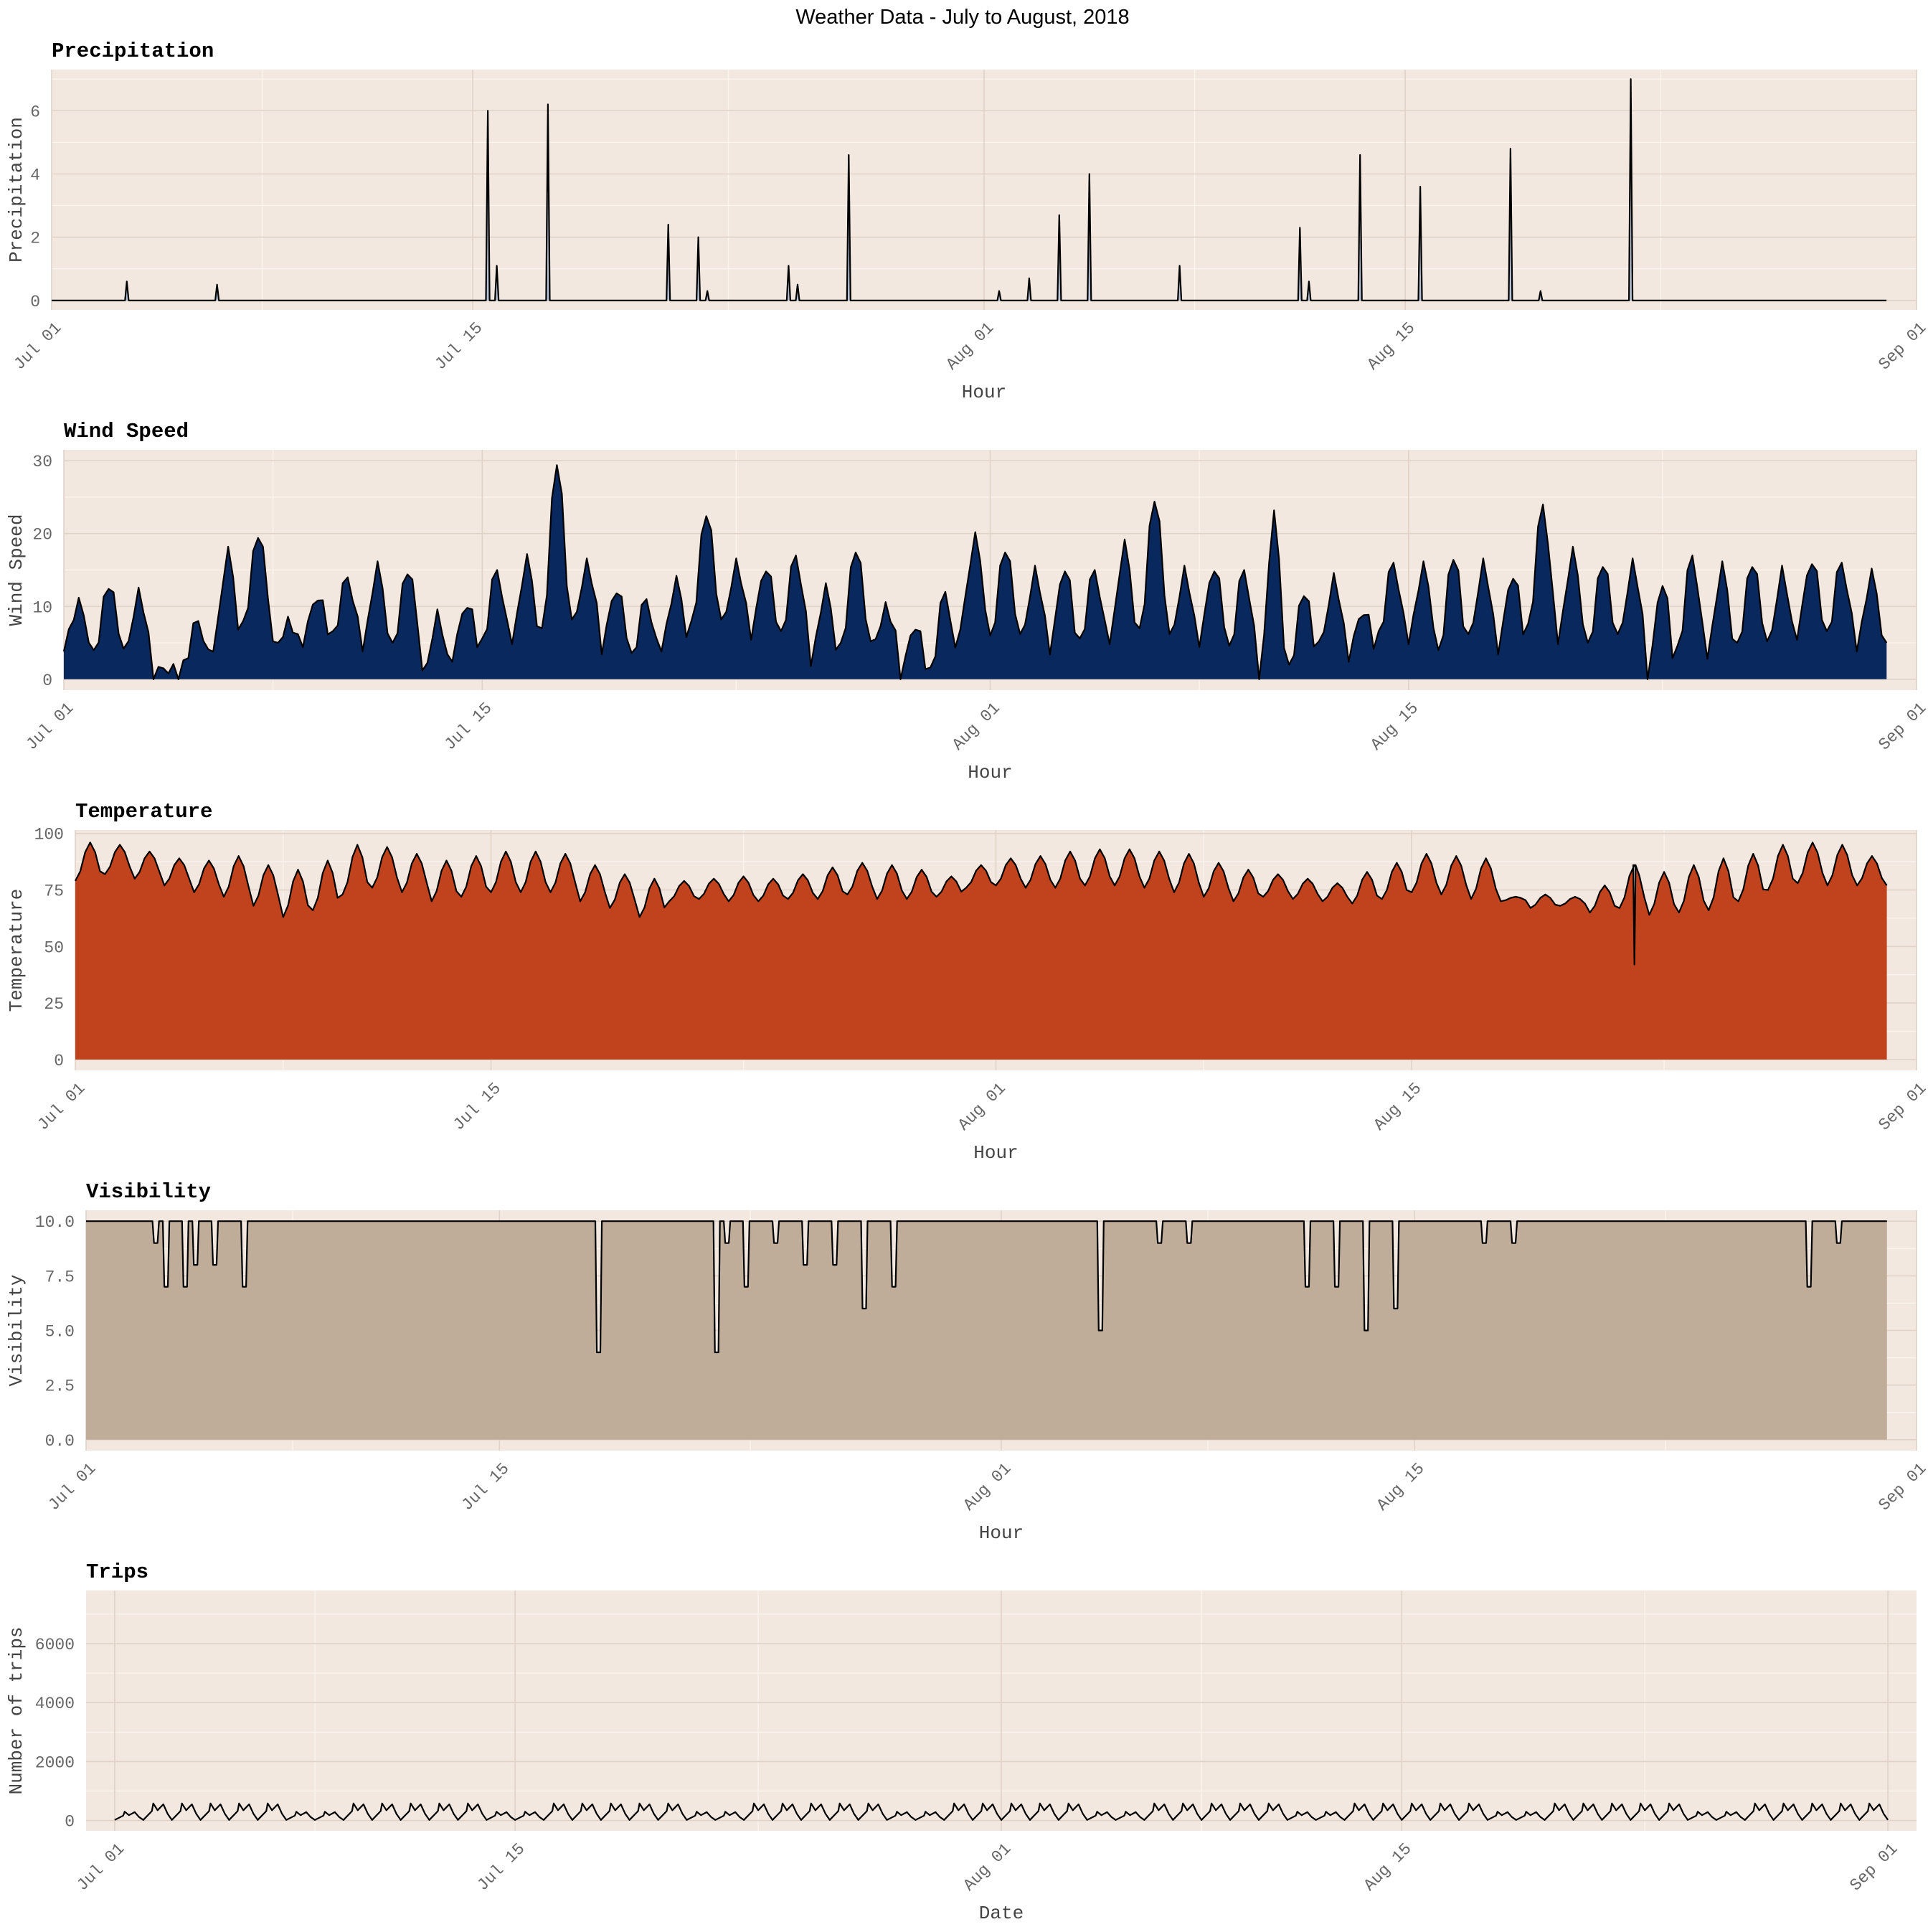  What do you see at coordinates (970, 346) in the screenshot?
I see `precipitation-x-tick-label: Aug 01` at bounding box center [970, 346].